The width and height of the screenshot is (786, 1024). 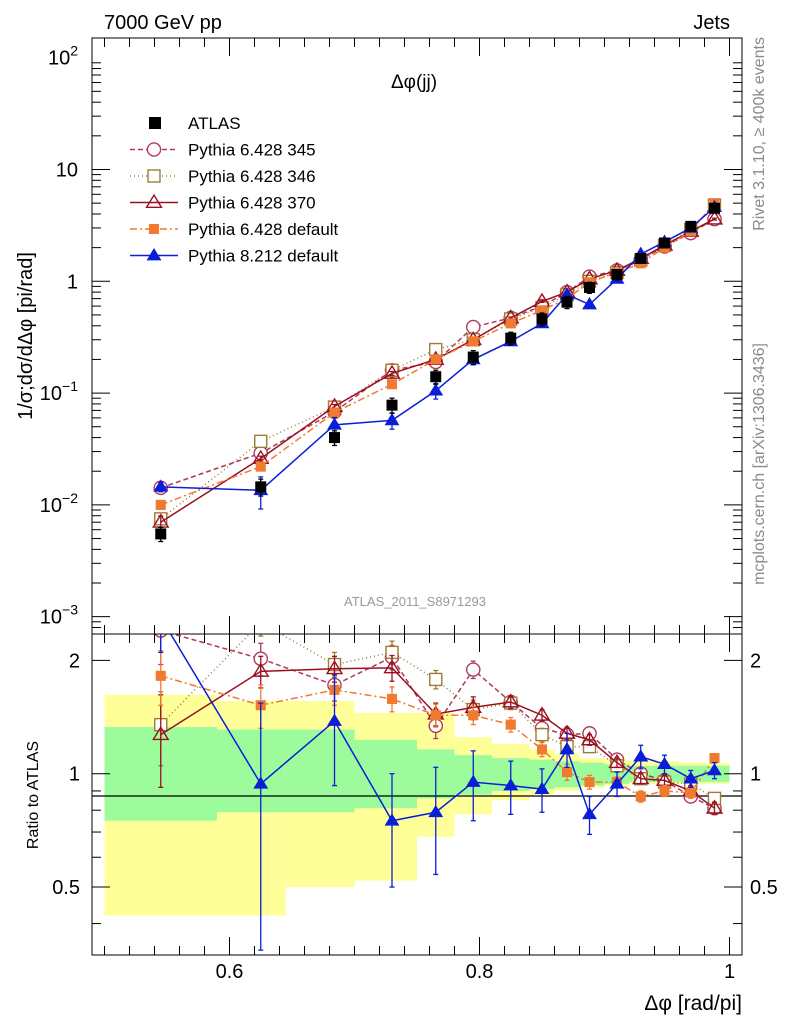 I want to click on ratio-y-tick-label-right: 0.5, so click(x=764, y=888).